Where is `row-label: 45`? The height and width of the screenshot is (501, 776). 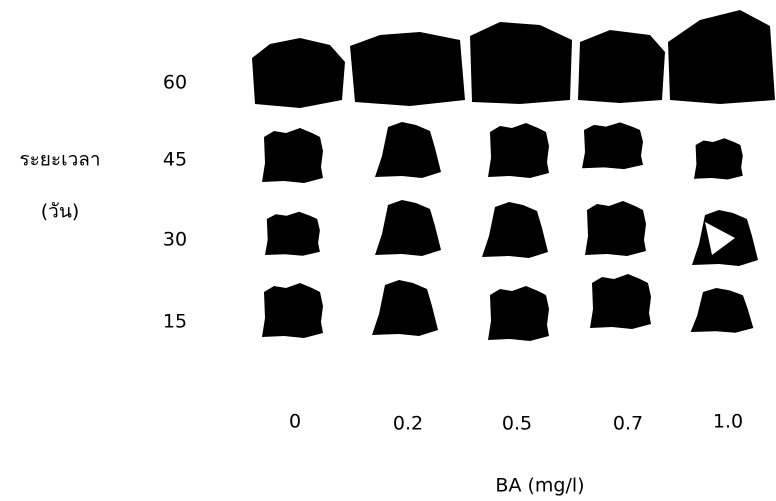 row-label: 45 is located at coordinates (175, 160).